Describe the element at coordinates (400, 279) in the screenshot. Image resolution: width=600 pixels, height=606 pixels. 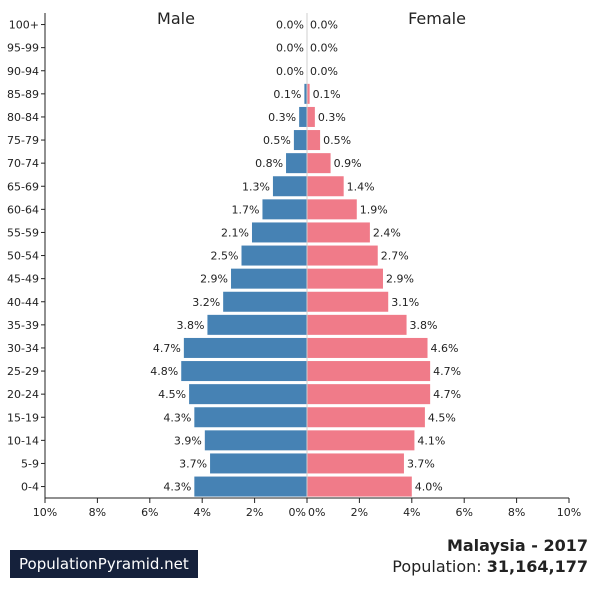
I see `female-value-label: 2.9%` at that location.